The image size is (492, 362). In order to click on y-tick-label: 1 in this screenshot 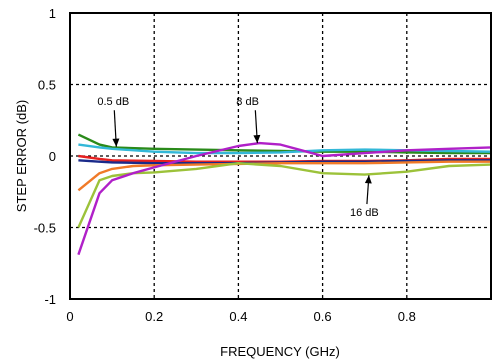, I will do `click(52, 13)`.